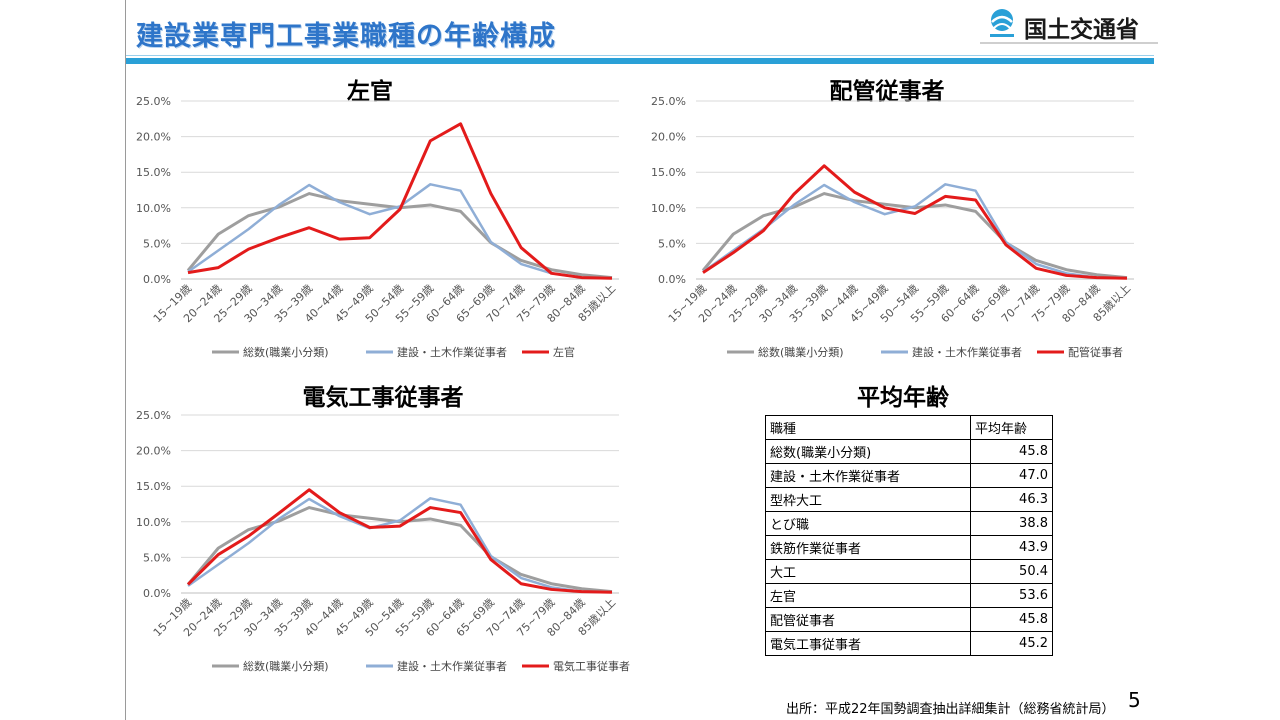 The height and width of the screenshot is (720, 1280). Describe the element at coordinates (868, 499) in the screenshot. I see `table-cell-occupation: 型枠大工` at that location.